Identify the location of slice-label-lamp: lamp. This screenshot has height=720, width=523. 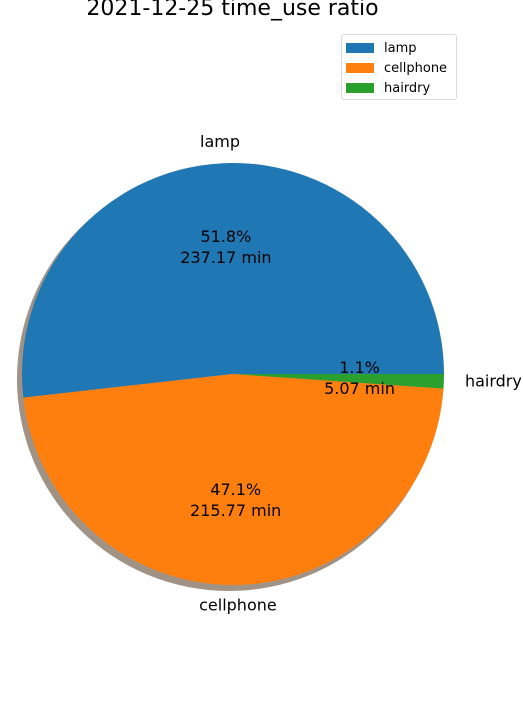
(220, 141).